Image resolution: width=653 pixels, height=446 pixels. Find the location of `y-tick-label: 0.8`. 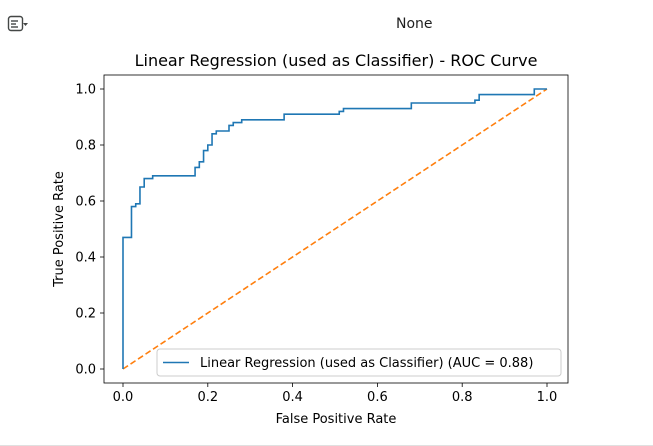

y-tick-label: 0.8 is located at coordinates (85, 146).